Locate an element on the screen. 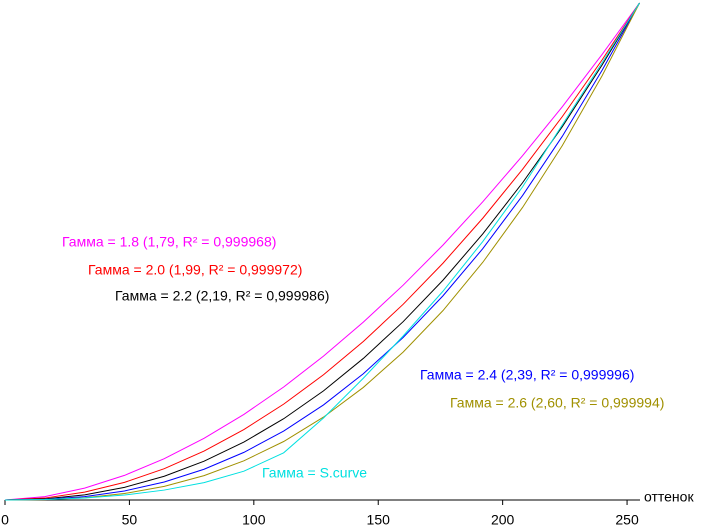  legend-label: Гамма = 2.6 (2,60, R² = 0,999994) is located at coordinates (557, 403).